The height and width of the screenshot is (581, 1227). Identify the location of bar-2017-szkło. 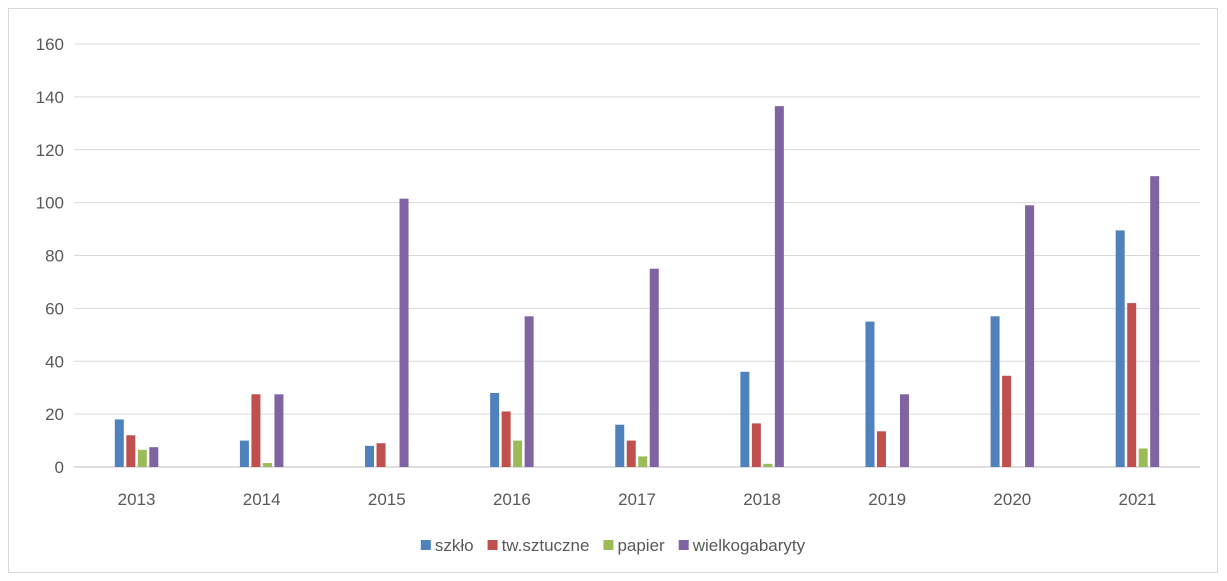
(620, 445).